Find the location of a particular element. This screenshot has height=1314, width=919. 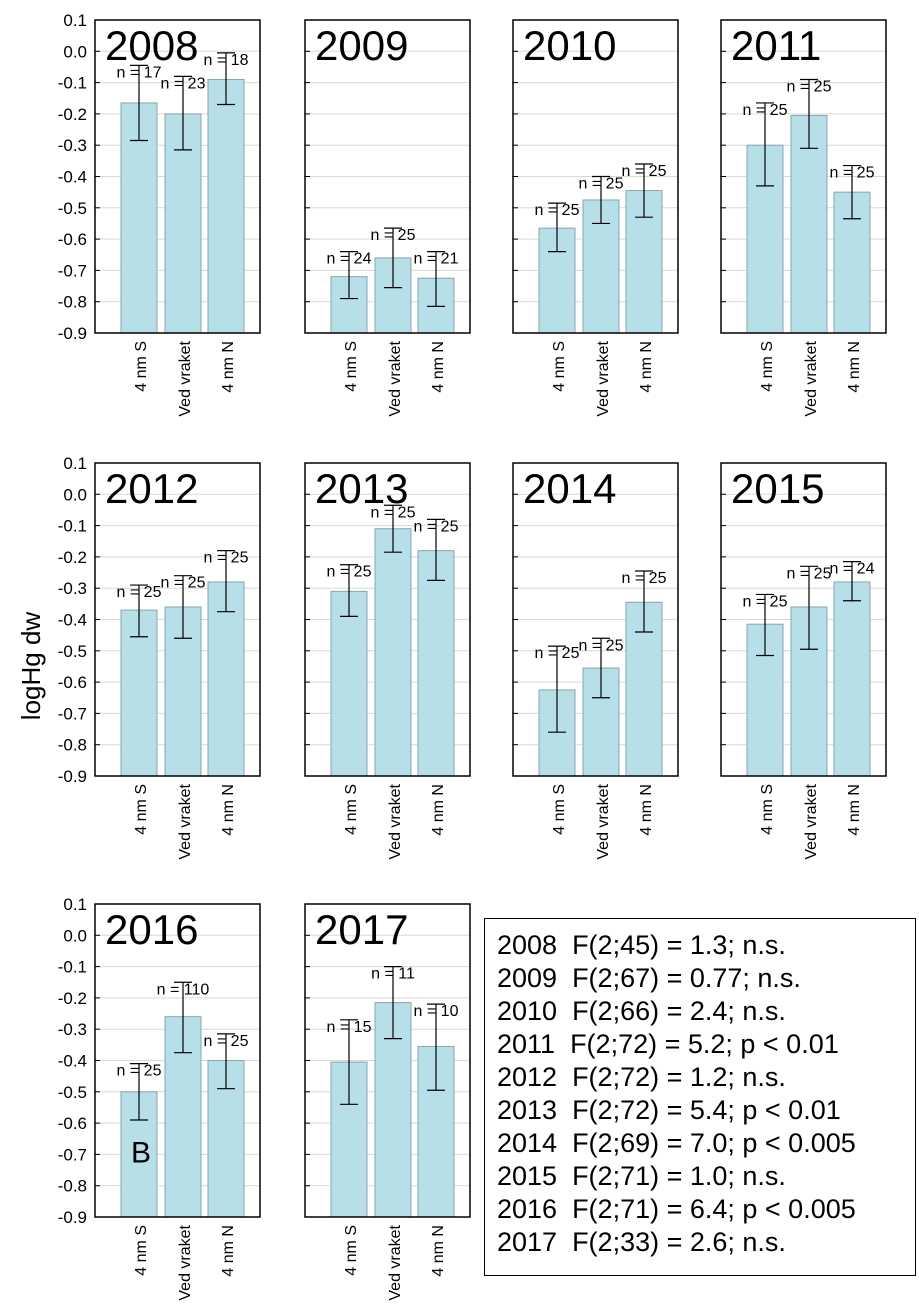

panel-2010-x-tick-label: 4 nm S is located at coordinates (559, 366).